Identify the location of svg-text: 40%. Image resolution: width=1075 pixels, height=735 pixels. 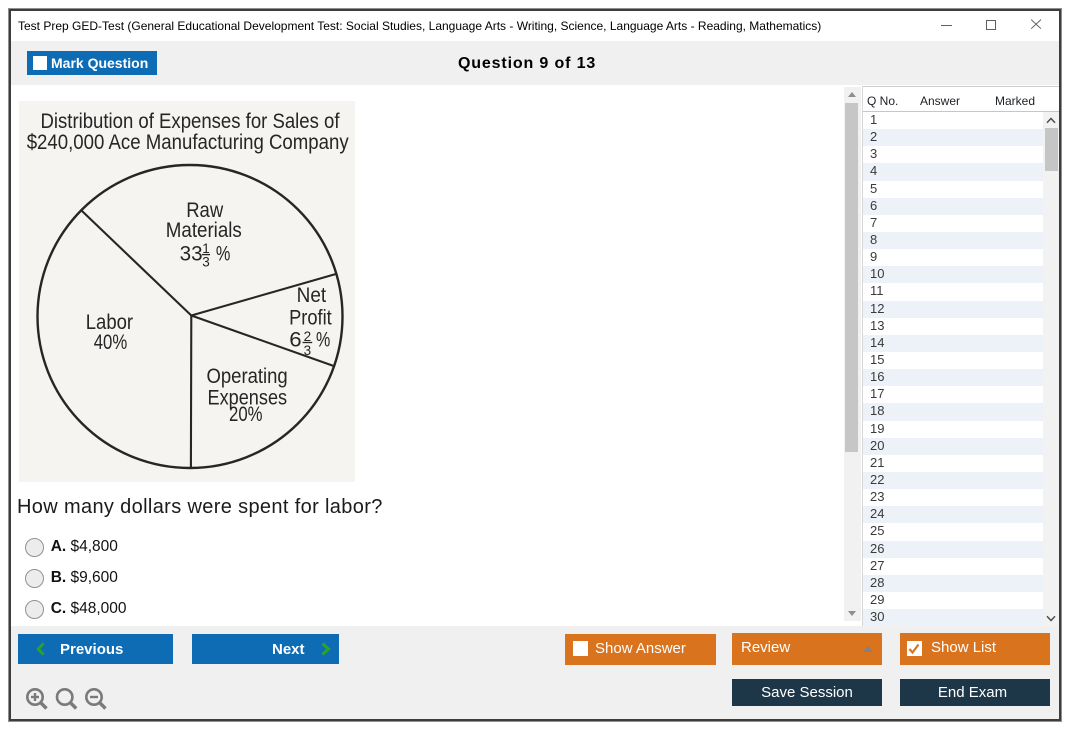
(111, 342).